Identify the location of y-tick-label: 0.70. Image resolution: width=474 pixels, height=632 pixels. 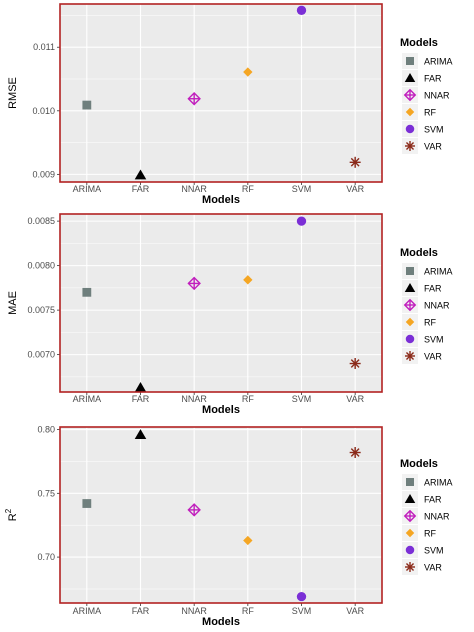
(46, 557).